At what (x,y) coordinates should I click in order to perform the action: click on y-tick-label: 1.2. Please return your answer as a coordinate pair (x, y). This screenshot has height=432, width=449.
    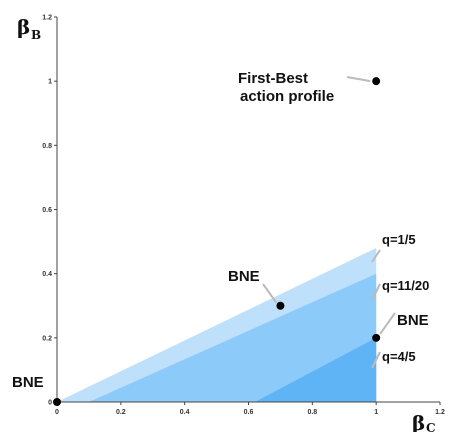
    Looking at the image, I should click on (47, 18).